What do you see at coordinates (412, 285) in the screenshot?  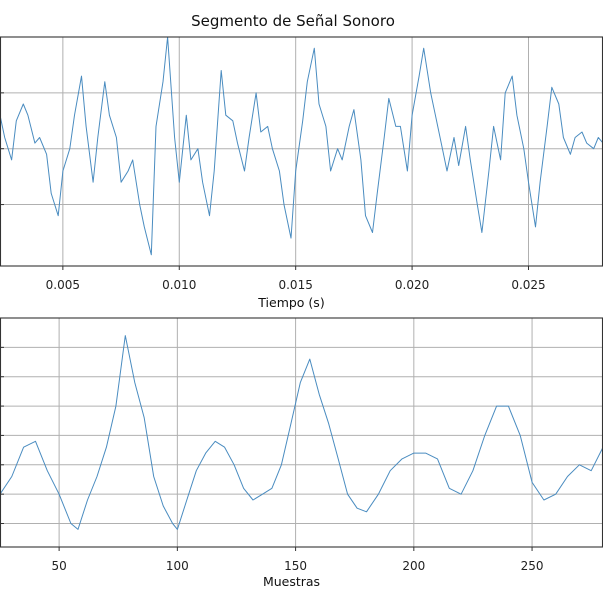 I see `time-x-tick-label-3: 0.020` at bounding box center [412, 285].